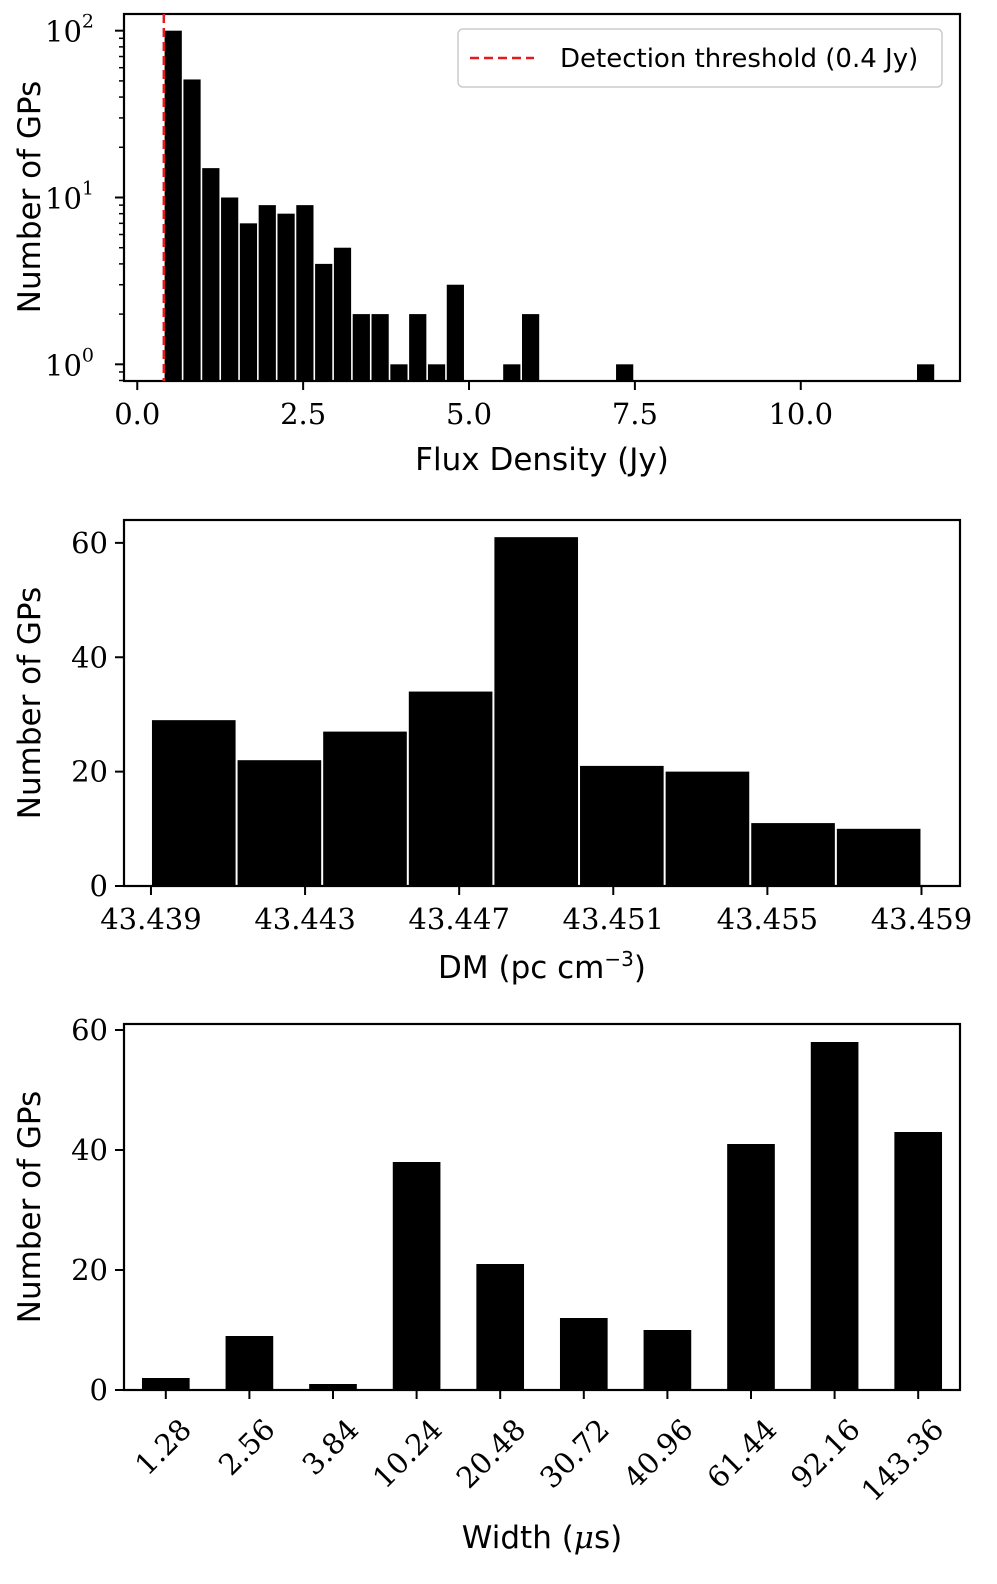 The width and height of the screenshot is (997, 1584). What do you see at coordinates (99, 1390) in the screenshot?
I see `width-y-tick-label: 0` at bounding box center [99, 1390].